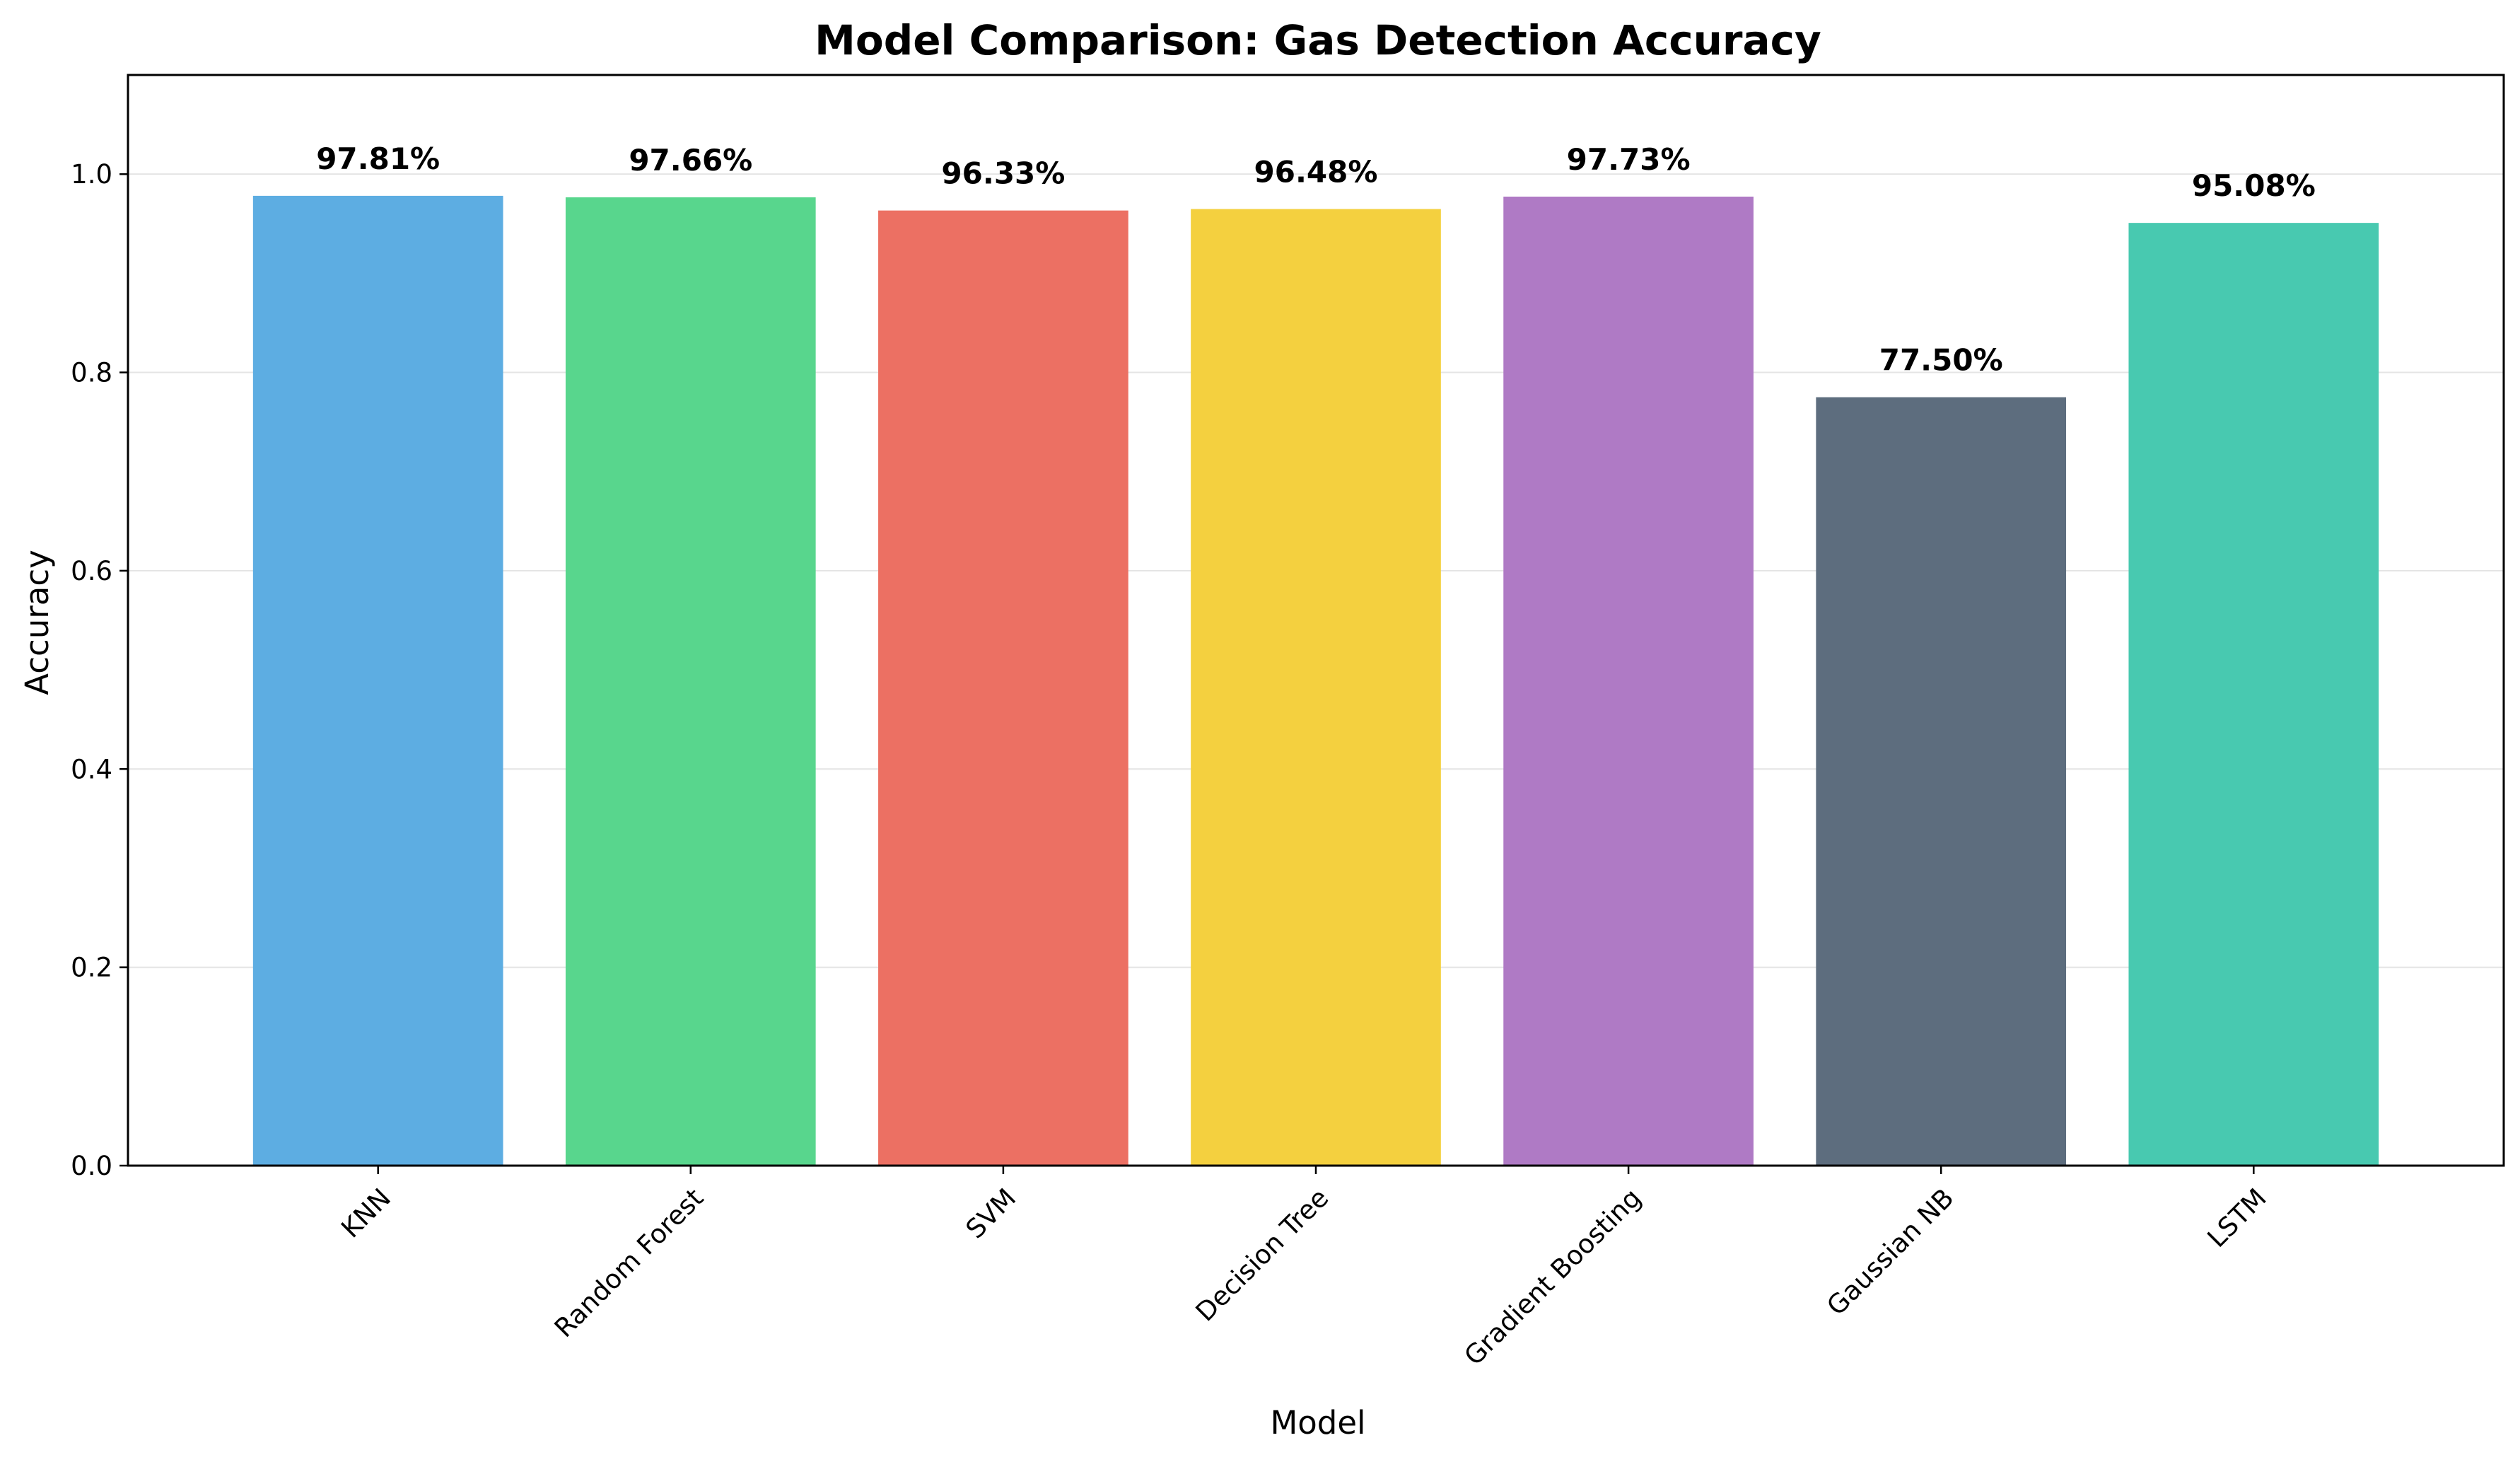 The height and width of the screenshot is (1462, 2520). Describe the element at coordinates (378, 158) in the screenshot. I see `data-label: 97.81%` at that location.